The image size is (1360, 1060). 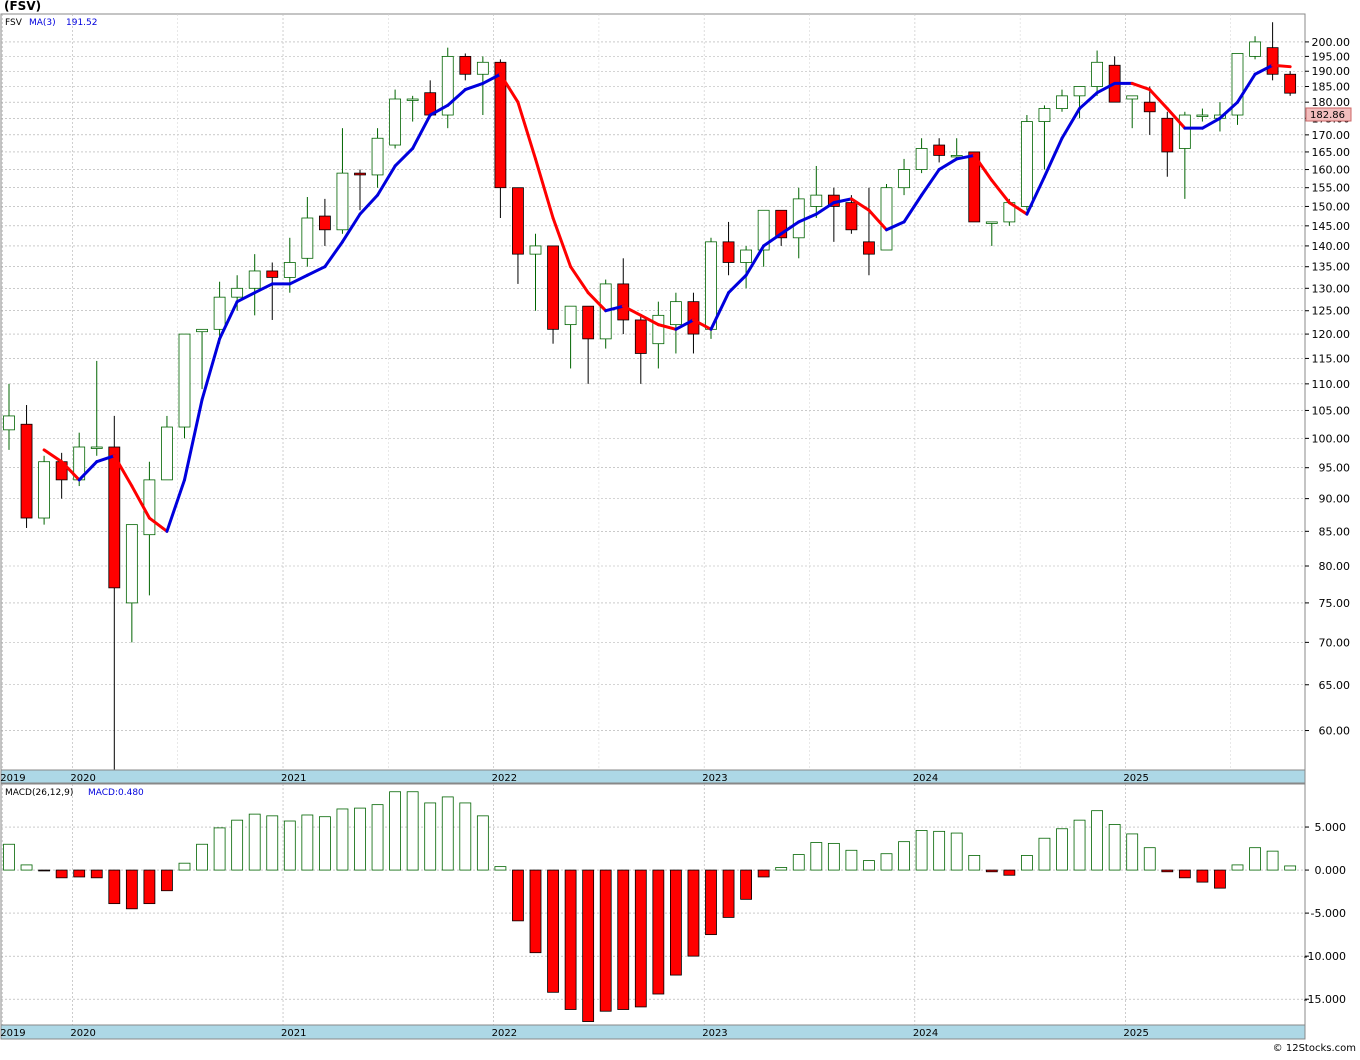 I want to click on watermark: © 12Stocks.com, so click(x=1314, y=1048).